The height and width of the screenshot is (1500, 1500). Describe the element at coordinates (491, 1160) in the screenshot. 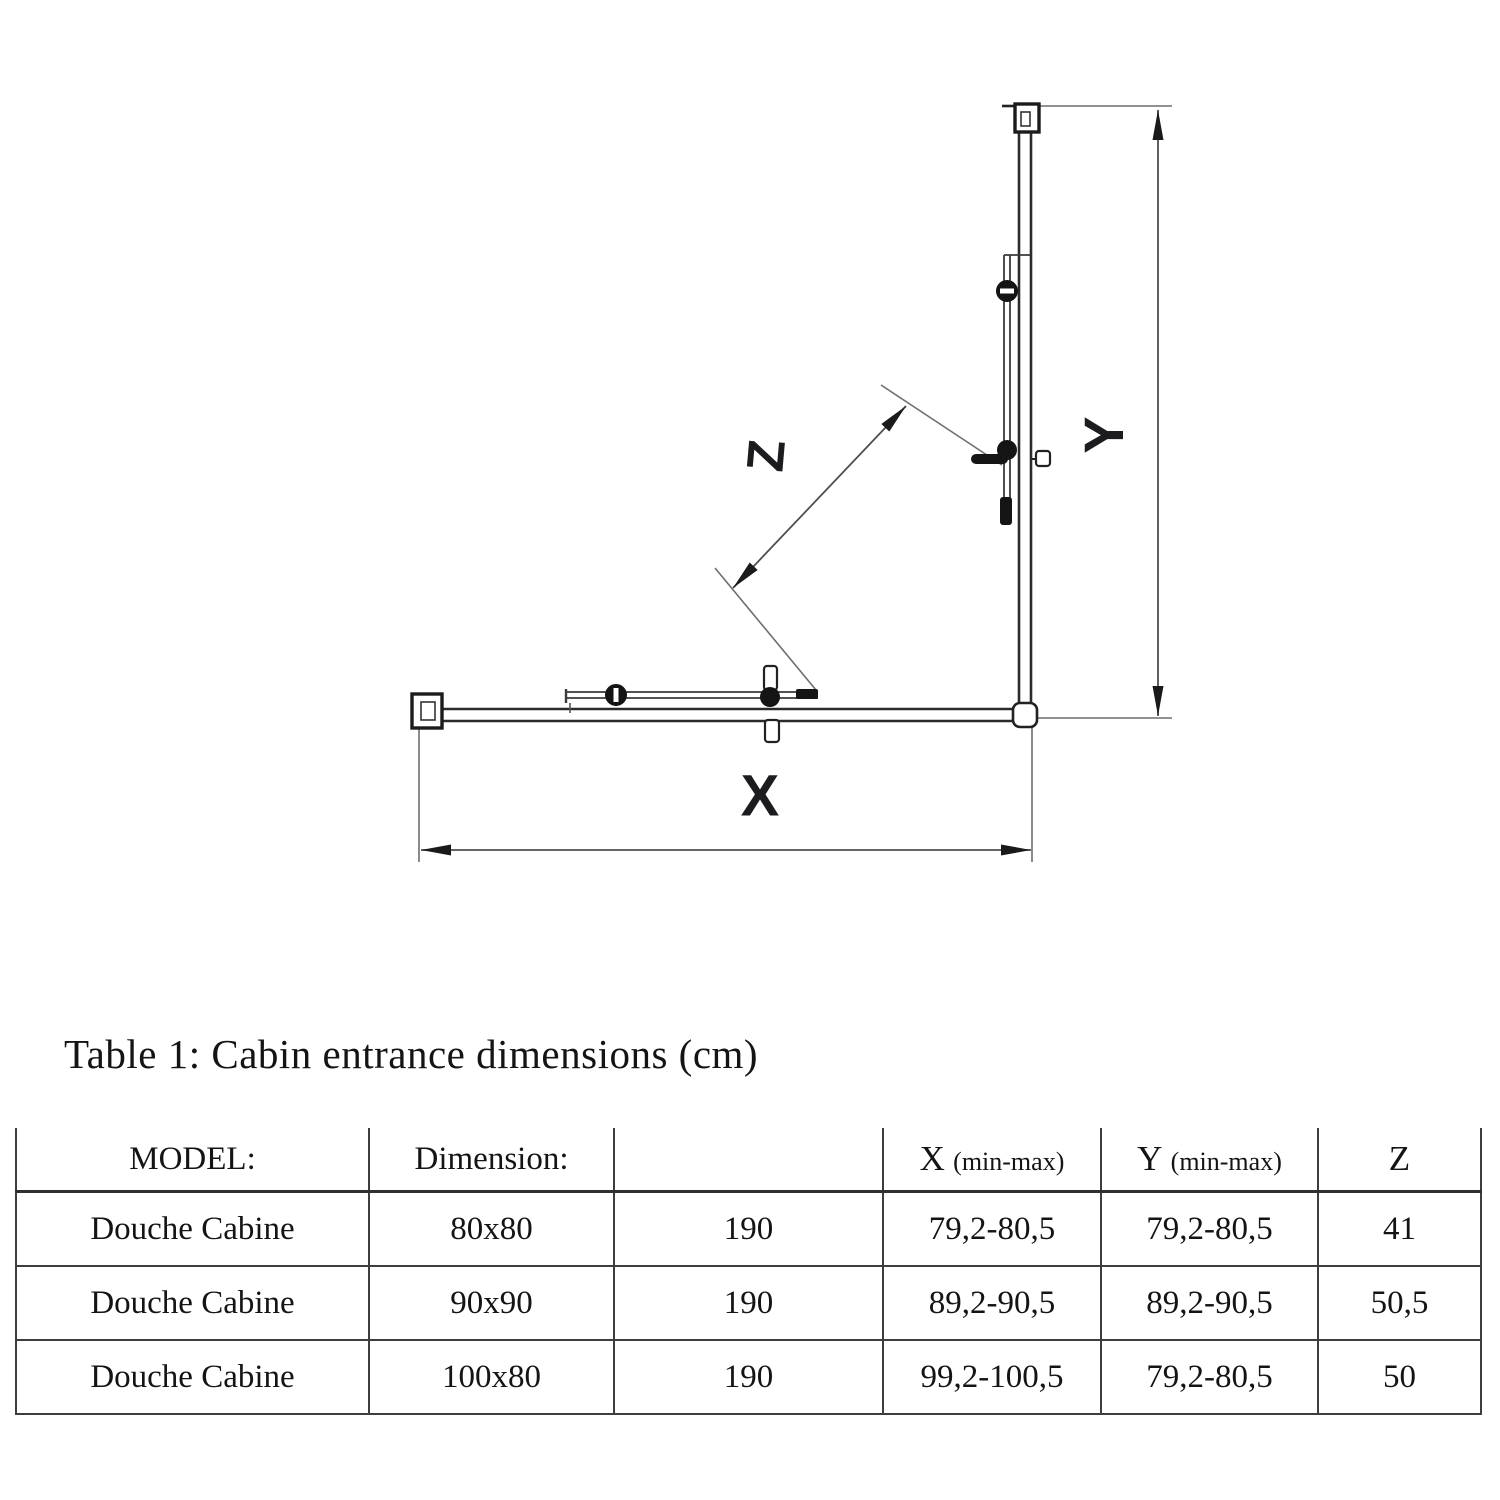

I see `header-dimension: Dimension:` at that location.